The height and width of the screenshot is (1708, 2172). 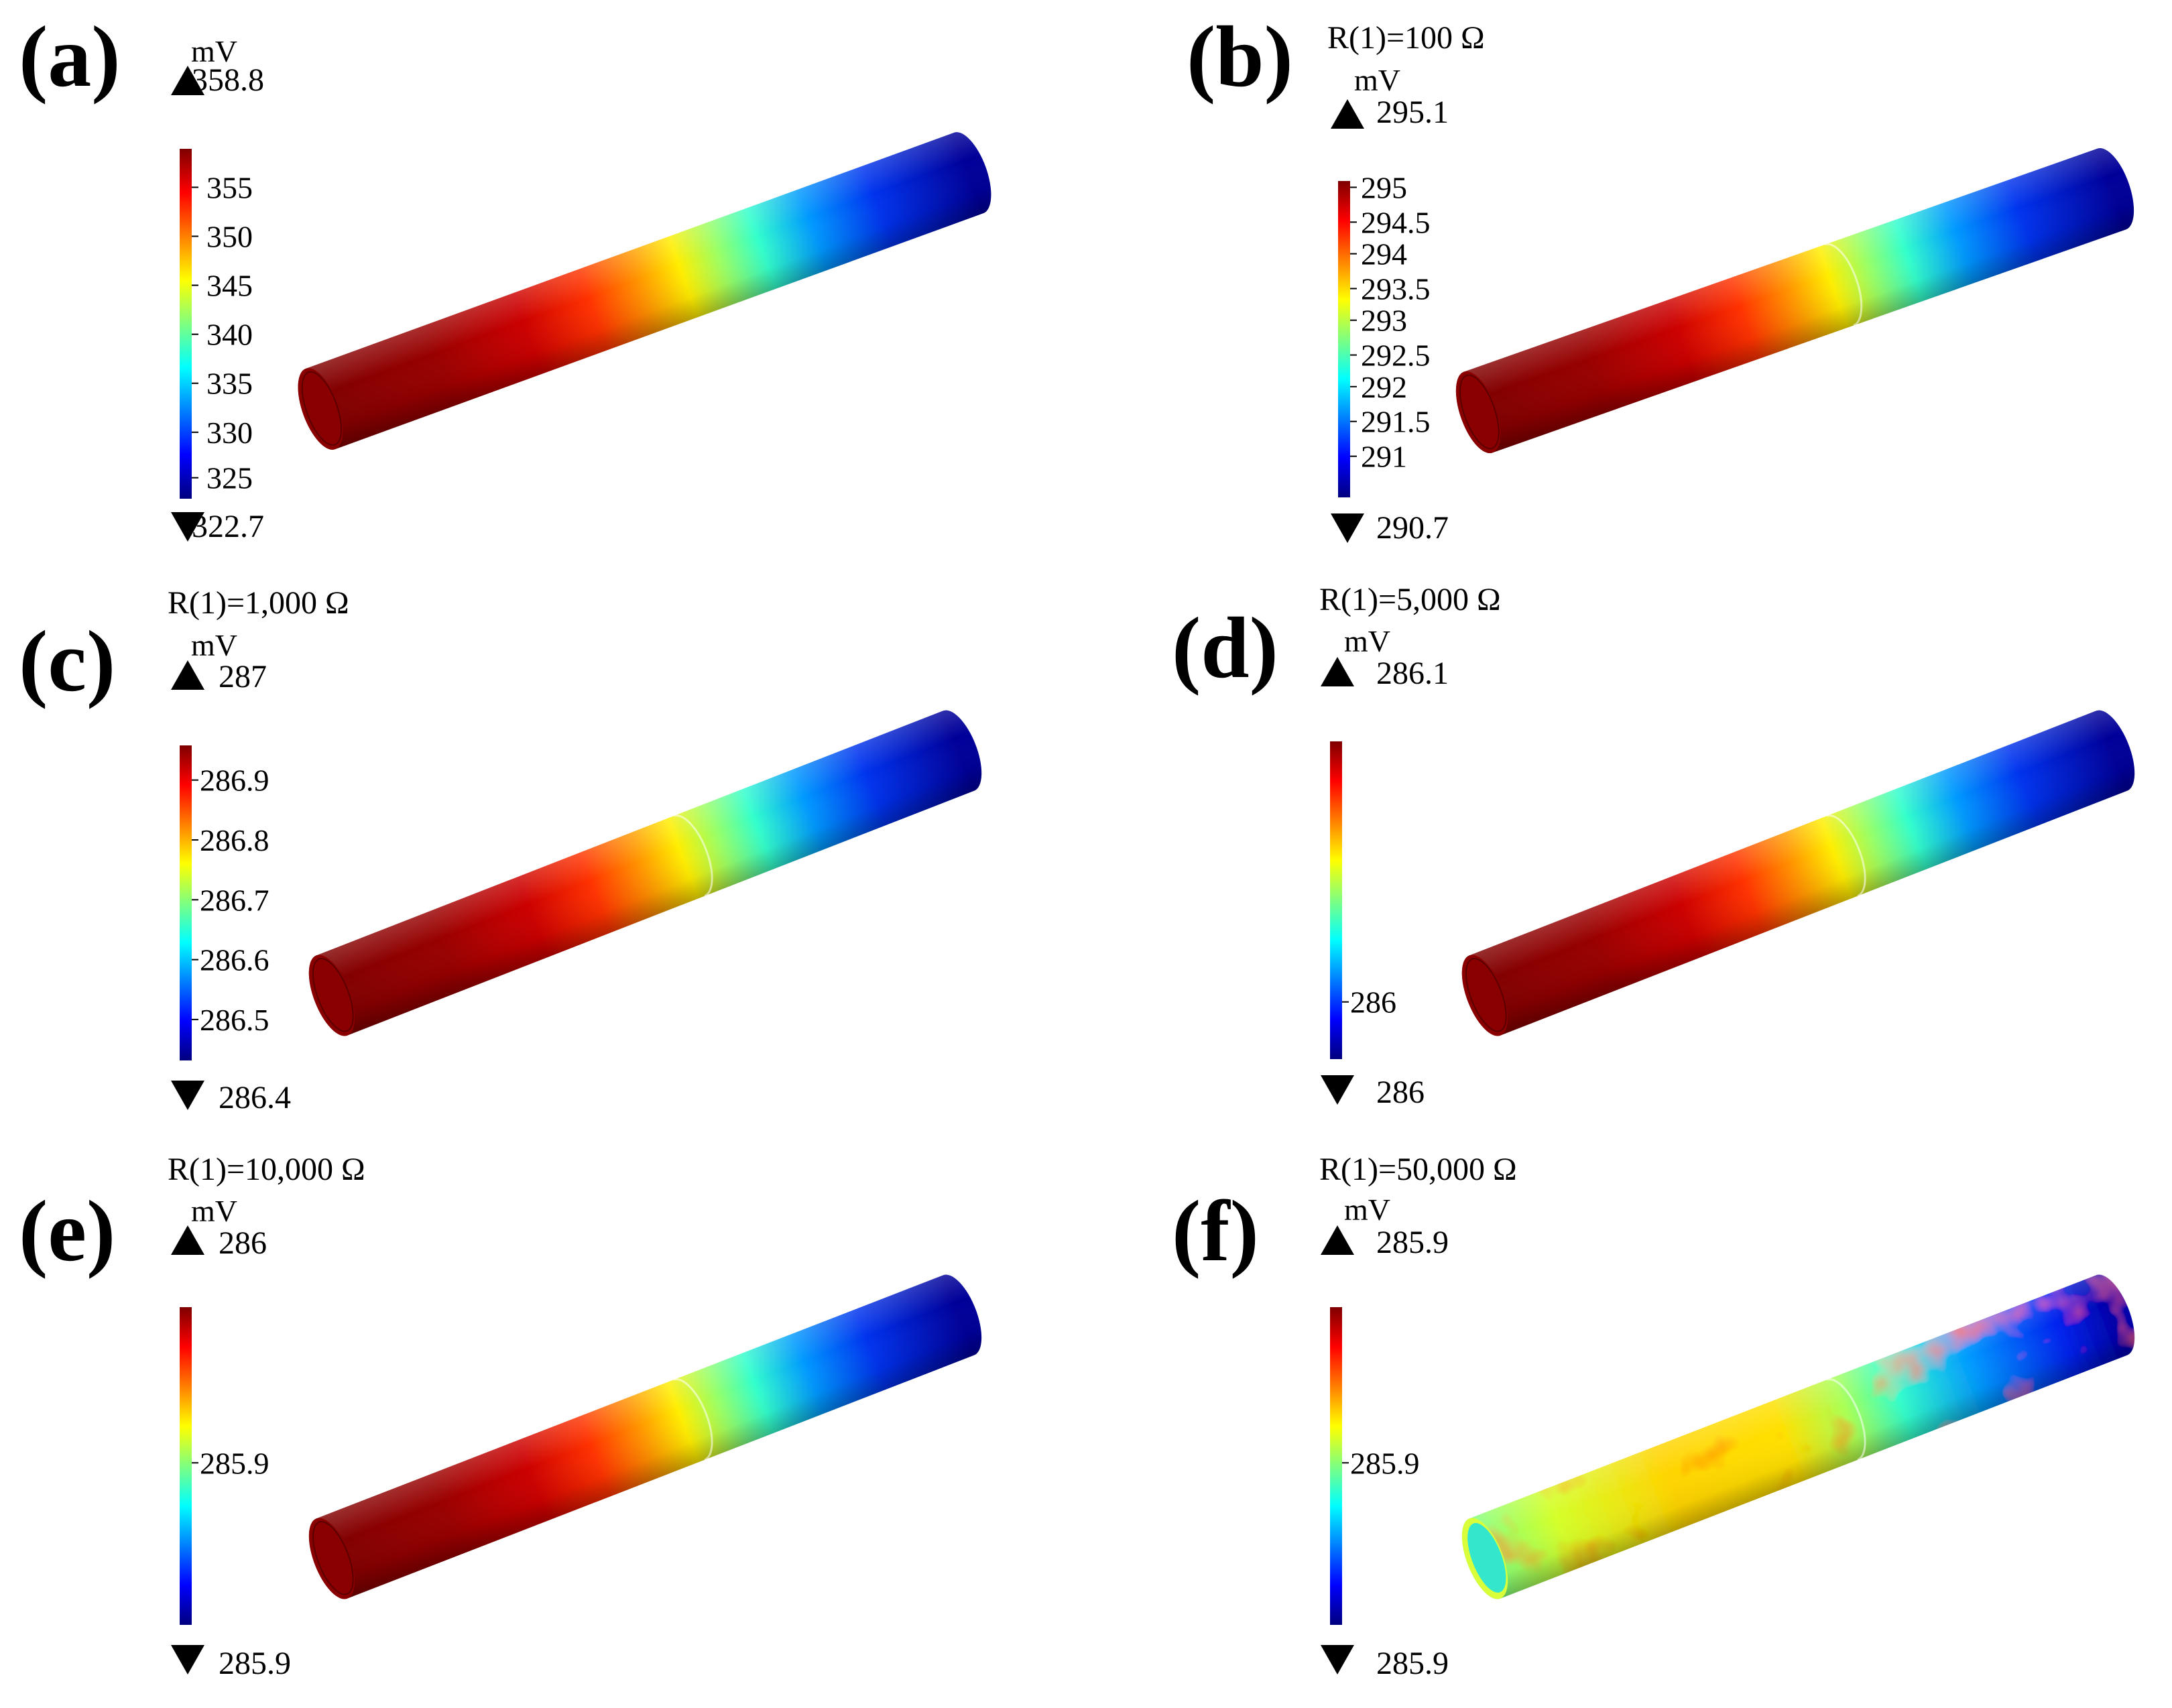 I want to click on colorbar-tick-label: 340, so click(x=229, y=335).